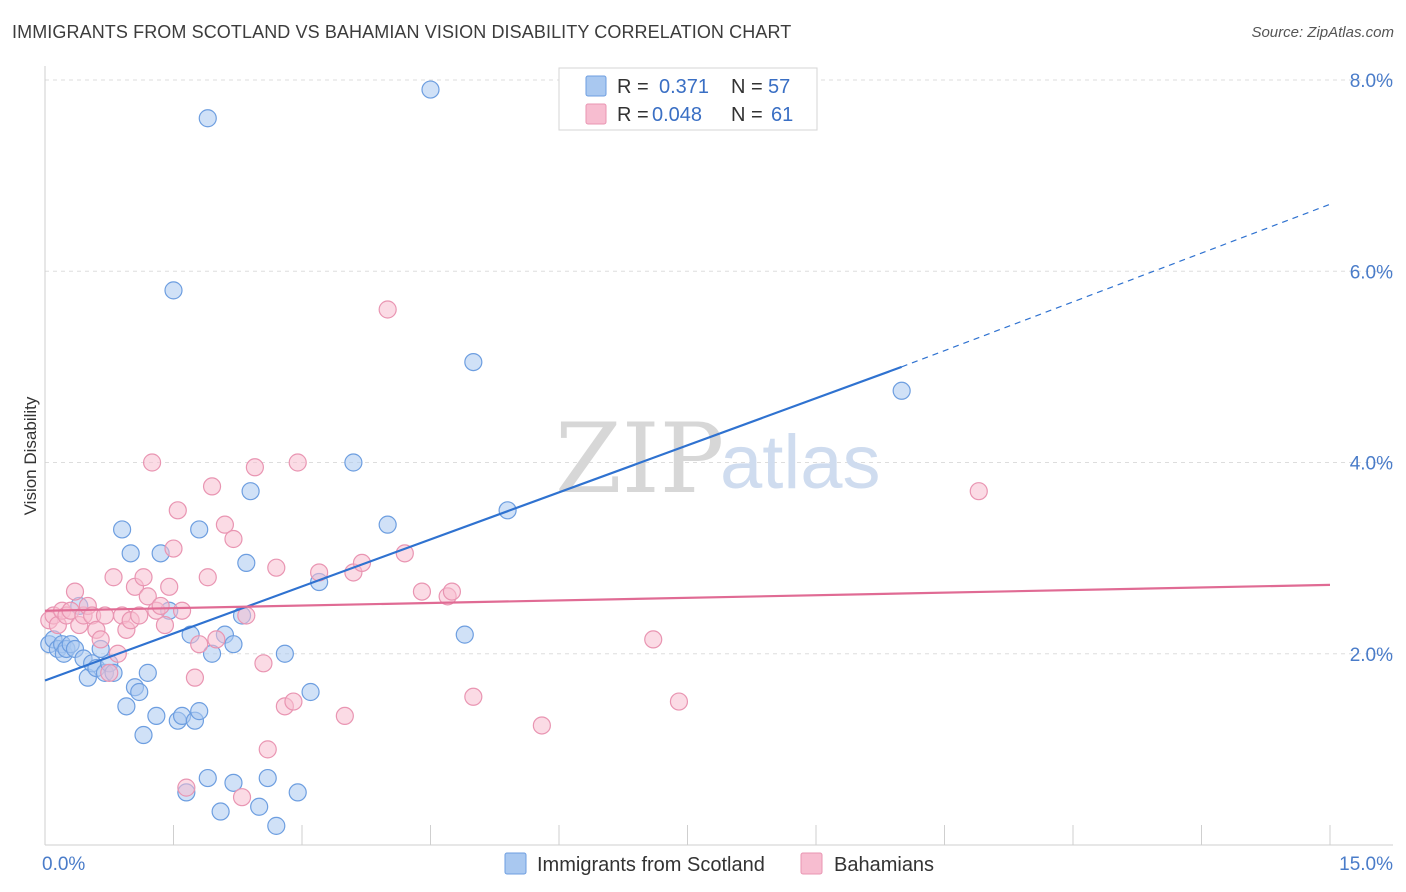 This screenshot has height=892, width=1406. I want to click on correlation-legend: R = 0.371 N = 57 R = 0.048 N = 61, so click(688, 99).